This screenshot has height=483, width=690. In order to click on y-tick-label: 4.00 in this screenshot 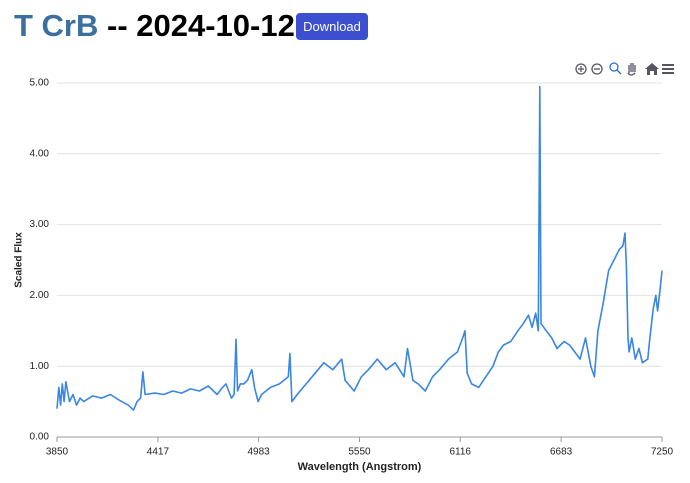, I will do `click(40, 153)`.